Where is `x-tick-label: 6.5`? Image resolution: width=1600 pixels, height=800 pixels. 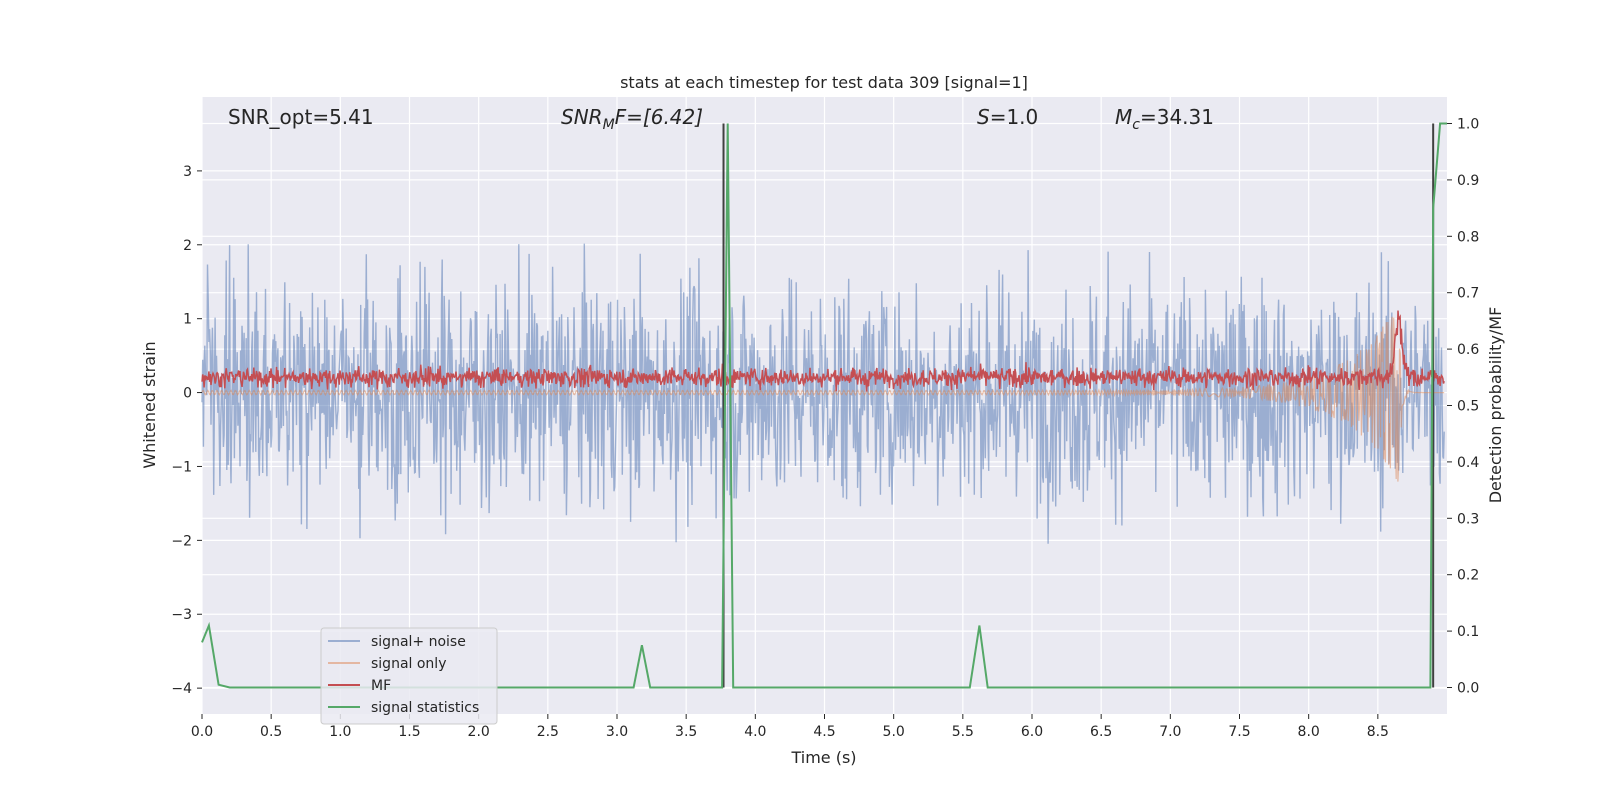 x-tick-label: 6.5 is located at coordinates (1101, 732).